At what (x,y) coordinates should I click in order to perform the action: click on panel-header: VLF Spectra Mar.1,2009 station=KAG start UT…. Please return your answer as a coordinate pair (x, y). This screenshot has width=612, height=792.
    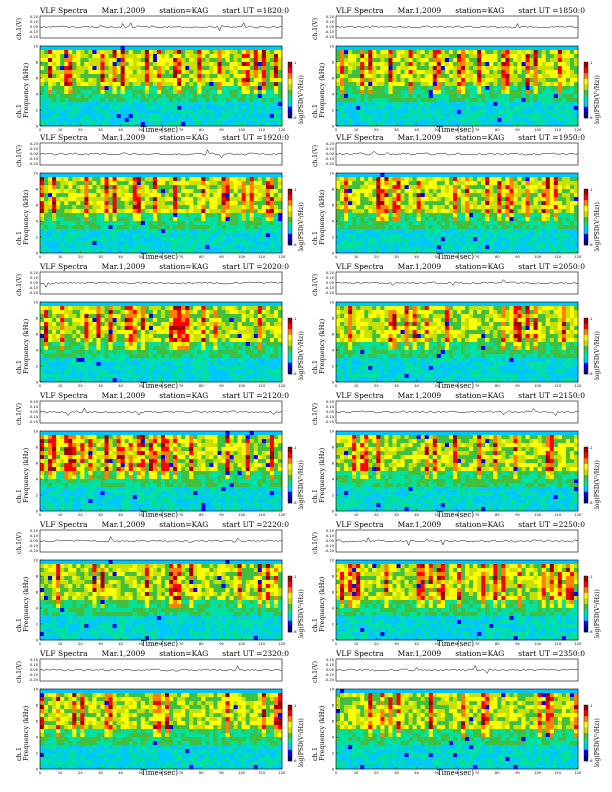
    Looking at the image, I should click on (171, 10).